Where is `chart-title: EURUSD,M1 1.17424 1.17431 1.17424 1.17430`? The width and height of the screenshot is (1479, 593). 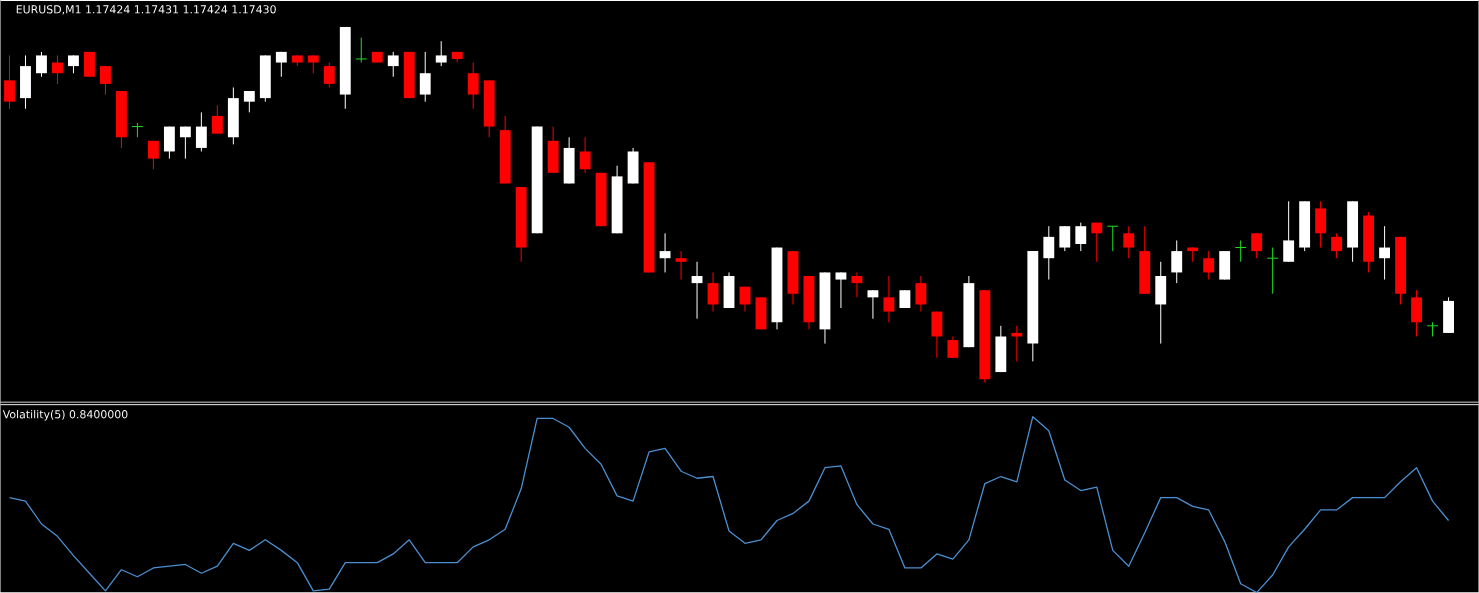
chart-title: EURUSD,M1 1.17424 1.17431 1.17424 1.17430 is located at coordinates (146, 10).